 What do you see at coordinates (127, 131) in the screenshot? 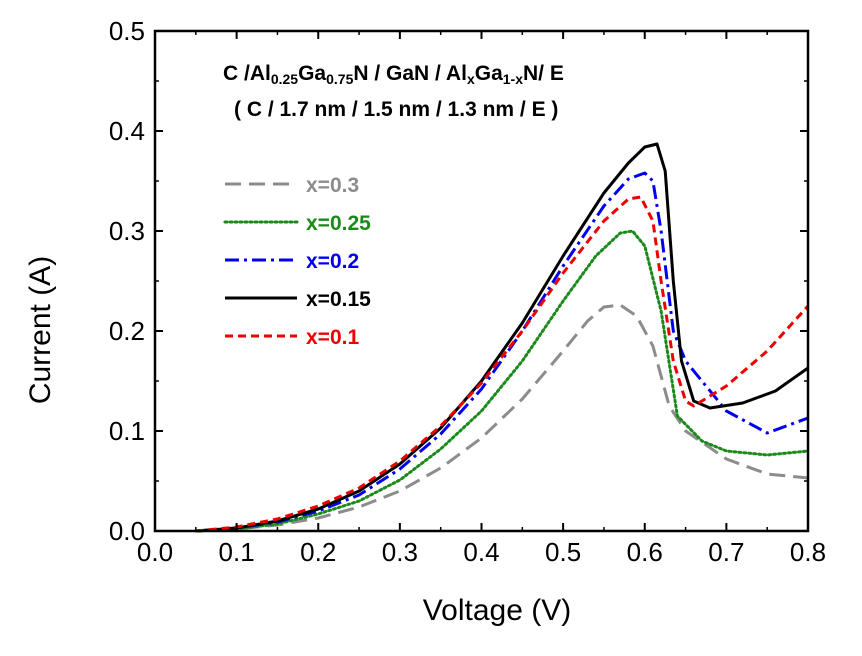
I see `y-tick-label: 0.4` at bounding box center [127, 131].